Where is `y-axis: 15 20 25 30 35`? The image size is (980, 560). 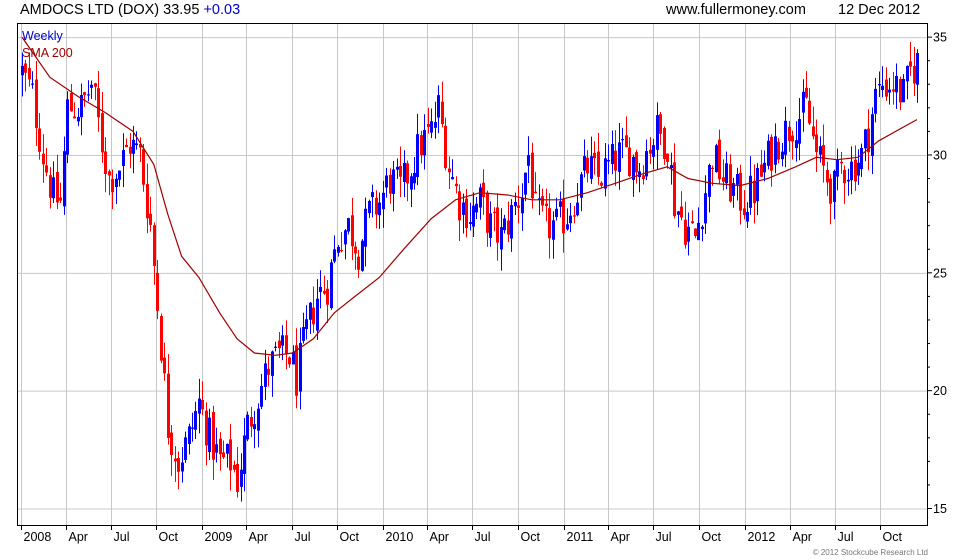
y-axis: 15 20 25 30 35 is located at coordinates (937, 273).